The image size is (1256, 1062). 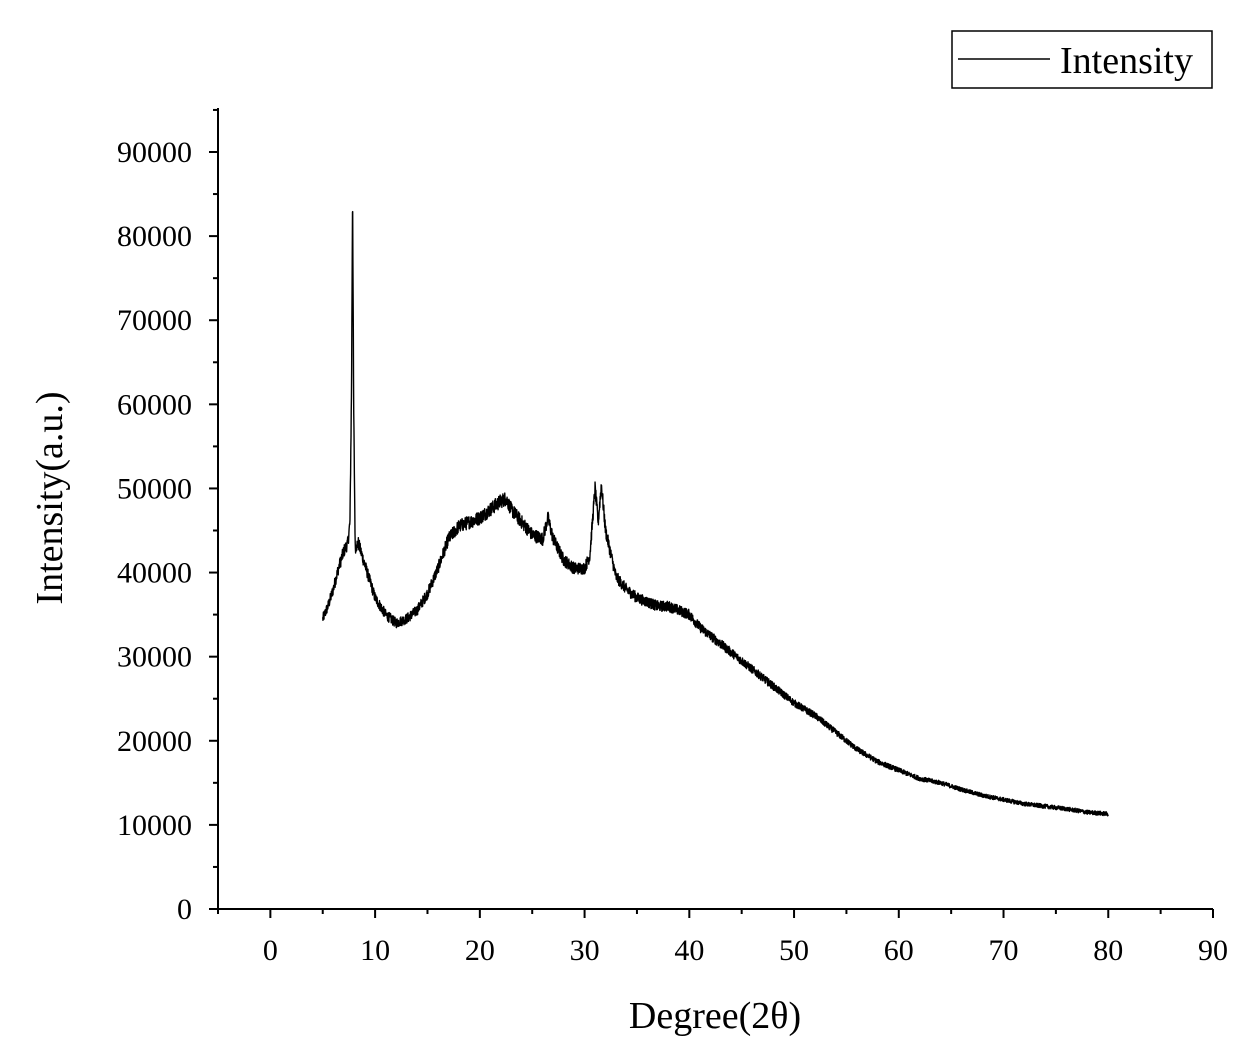 I want to click on y-tick-label: 20000, so click(x=154, y=741).